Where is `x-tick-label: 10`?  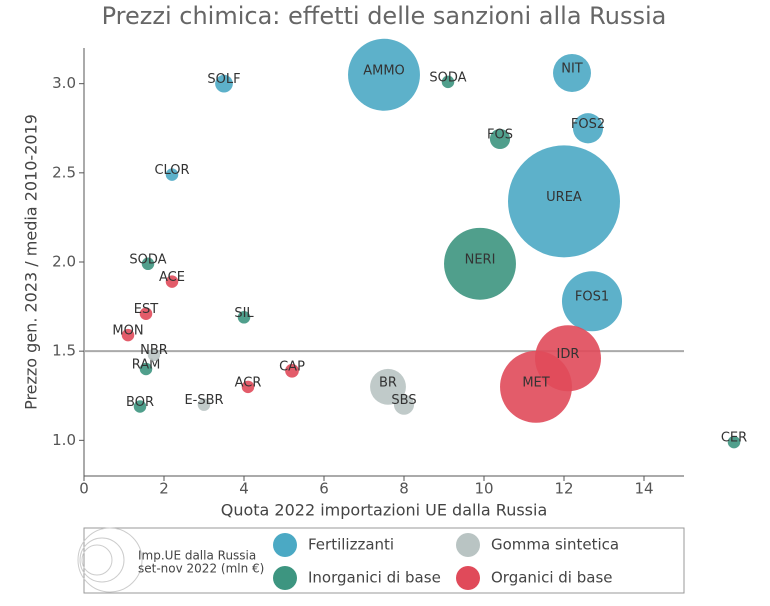 x-tick-label: 10 is located at coordinates (483, 489).